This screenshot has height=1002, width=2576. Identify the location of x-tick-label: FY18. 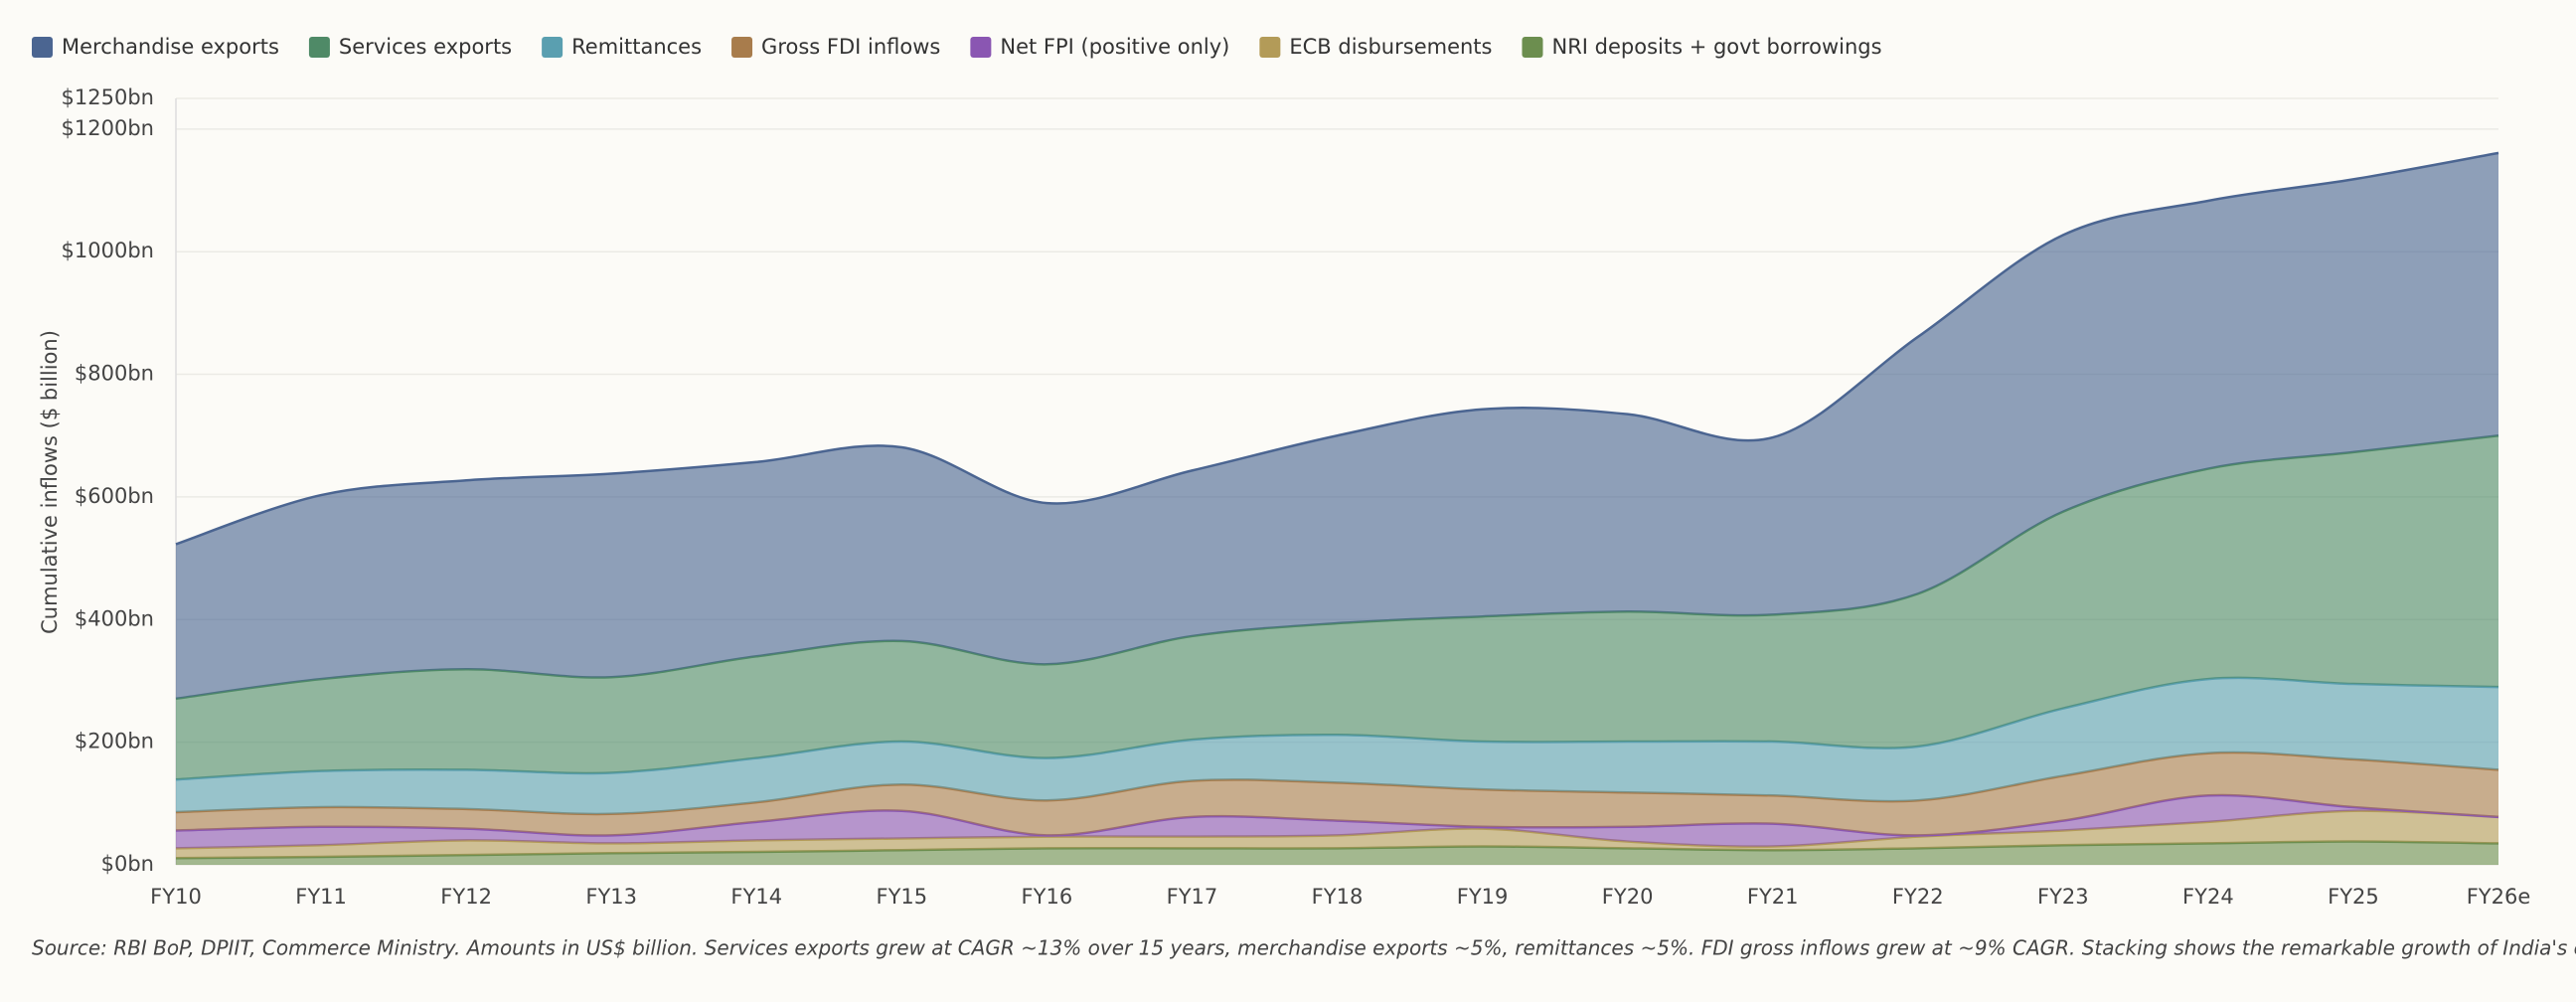
(1338, 897).